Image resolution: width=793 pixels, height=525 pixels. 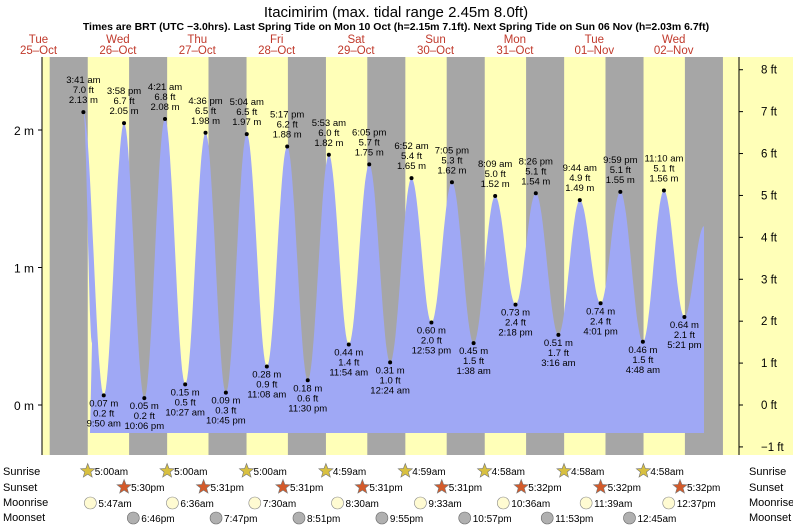 I want to click on sunrise-time: 4:59am, so click(x=428, y=472).